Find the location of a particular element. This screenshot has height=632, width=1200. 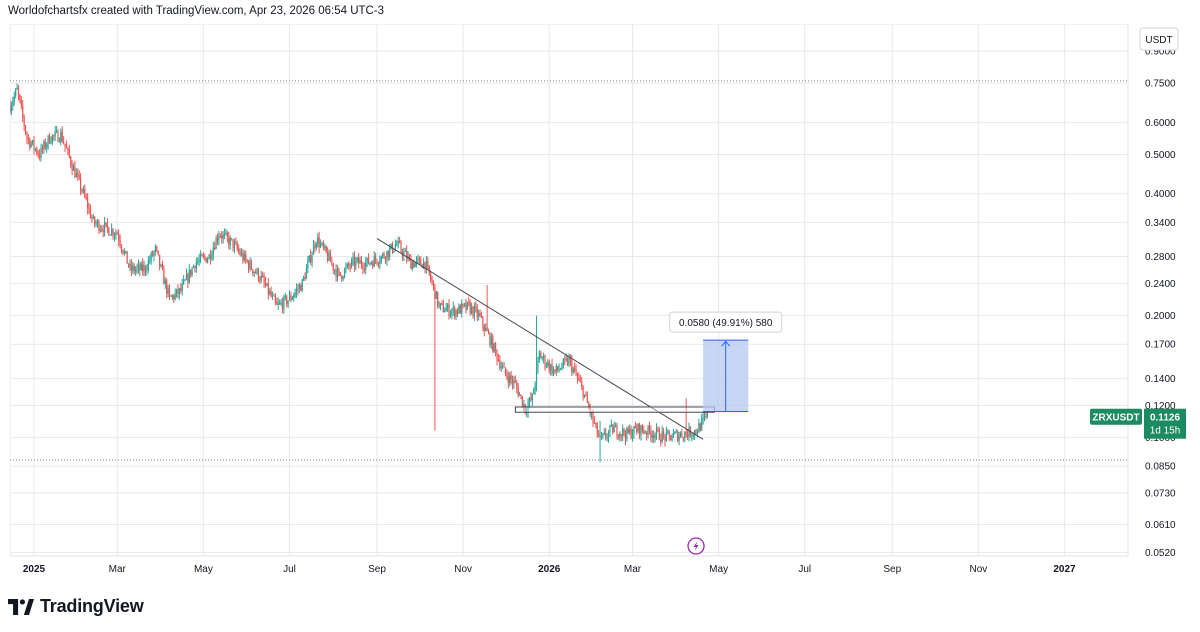

price-tick-label: 0.1700 is located at coordinates (1160, 345).